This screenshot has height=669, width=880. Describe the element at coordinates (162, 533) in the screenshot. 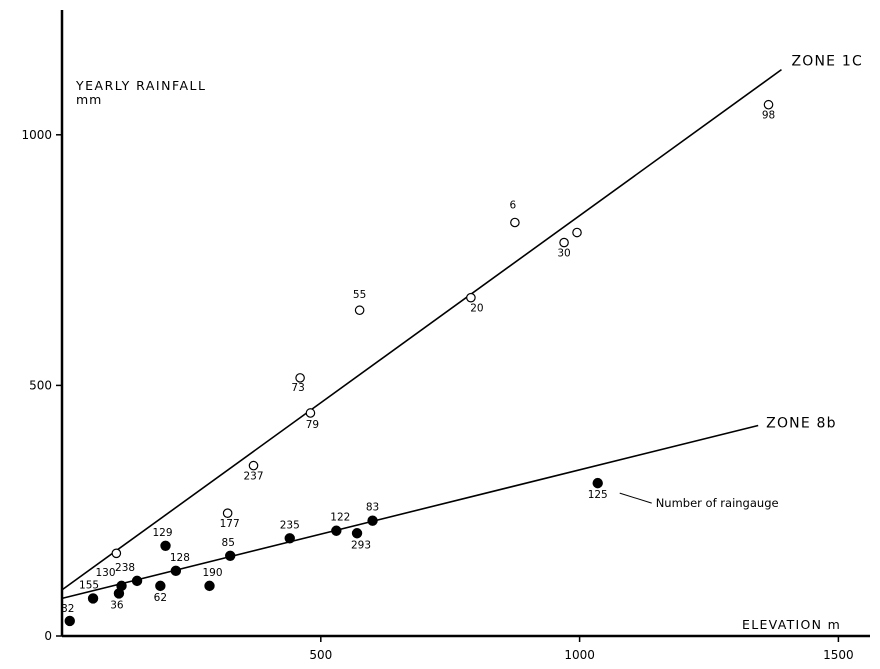

I see `point-label: 129` at that location.